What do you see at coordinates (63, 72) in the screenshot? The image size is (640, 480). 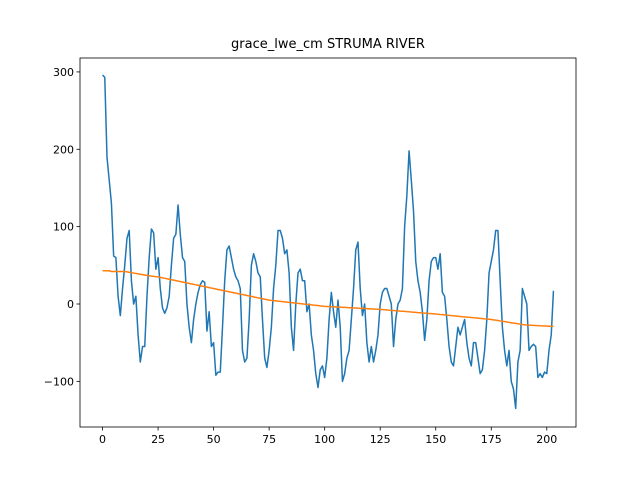 I see `y-tick-label: 300` at bounding box center [63, 72].